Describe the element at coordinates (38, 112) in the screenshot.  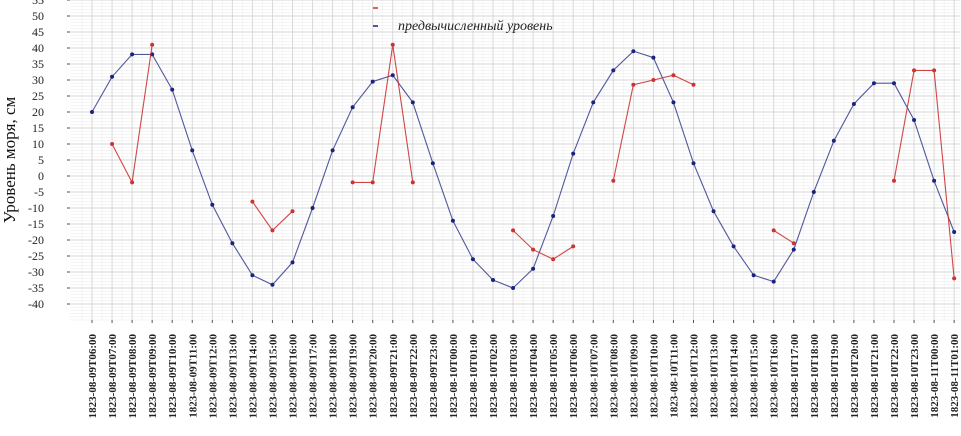
I see `y-tick-label: 20` at that location.